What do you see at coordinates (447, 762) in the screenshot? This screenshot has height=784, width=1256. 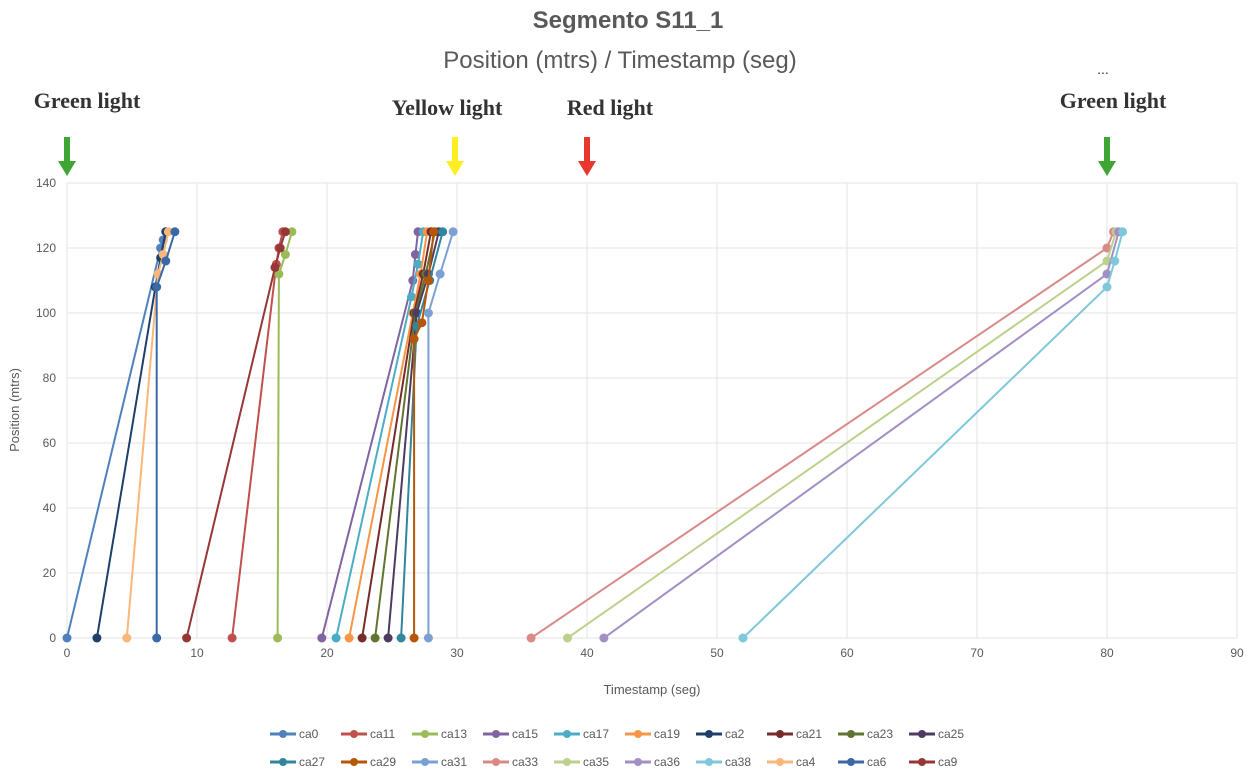 I see `legend-item: ca31` at bounding box center [447, 762].